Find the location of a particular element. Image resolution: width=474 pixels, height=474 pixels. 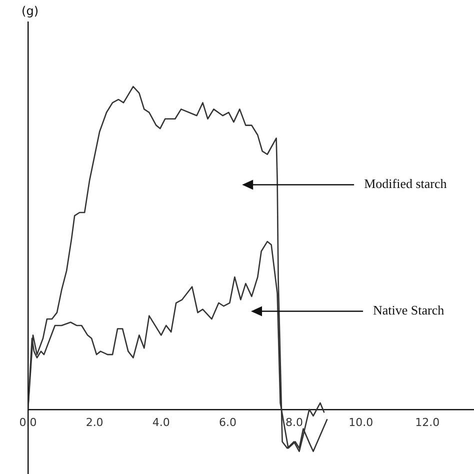

x-tick-label: 2.0 is located at coordinates (95, 422).